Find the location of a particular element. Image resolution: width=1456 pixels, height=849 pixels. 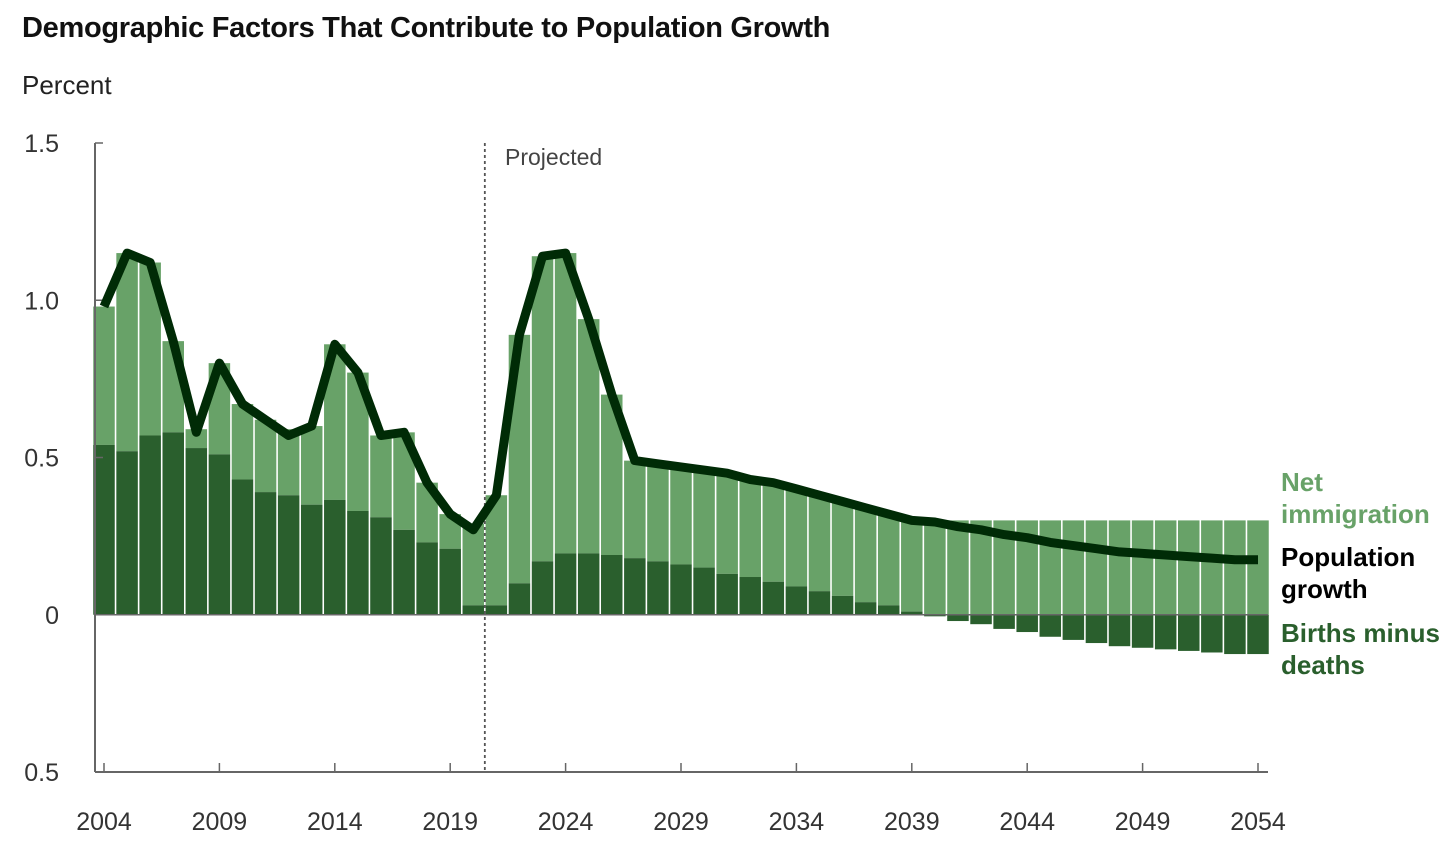

x-tick-label: 2029 is located at coordinates (681, 822).